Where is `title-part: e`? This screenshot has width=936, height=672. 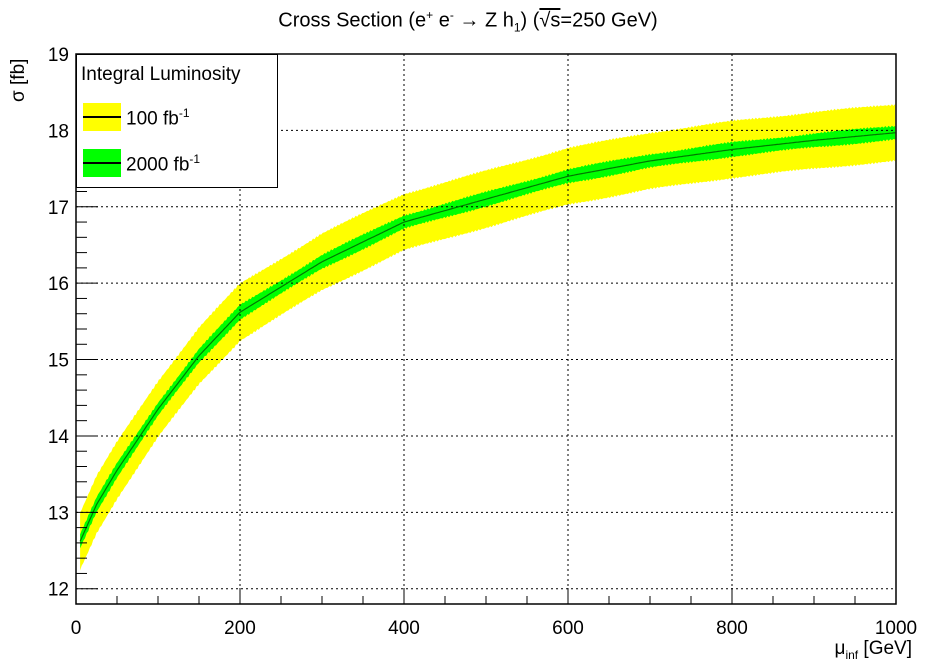 title-part: e is located at coordinates (441, 20).